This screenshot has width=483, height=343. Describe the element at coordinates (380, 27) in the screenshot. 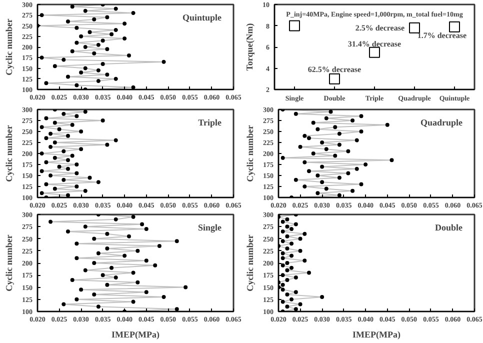

I see `annotation: 2.5% decrease` at that location.